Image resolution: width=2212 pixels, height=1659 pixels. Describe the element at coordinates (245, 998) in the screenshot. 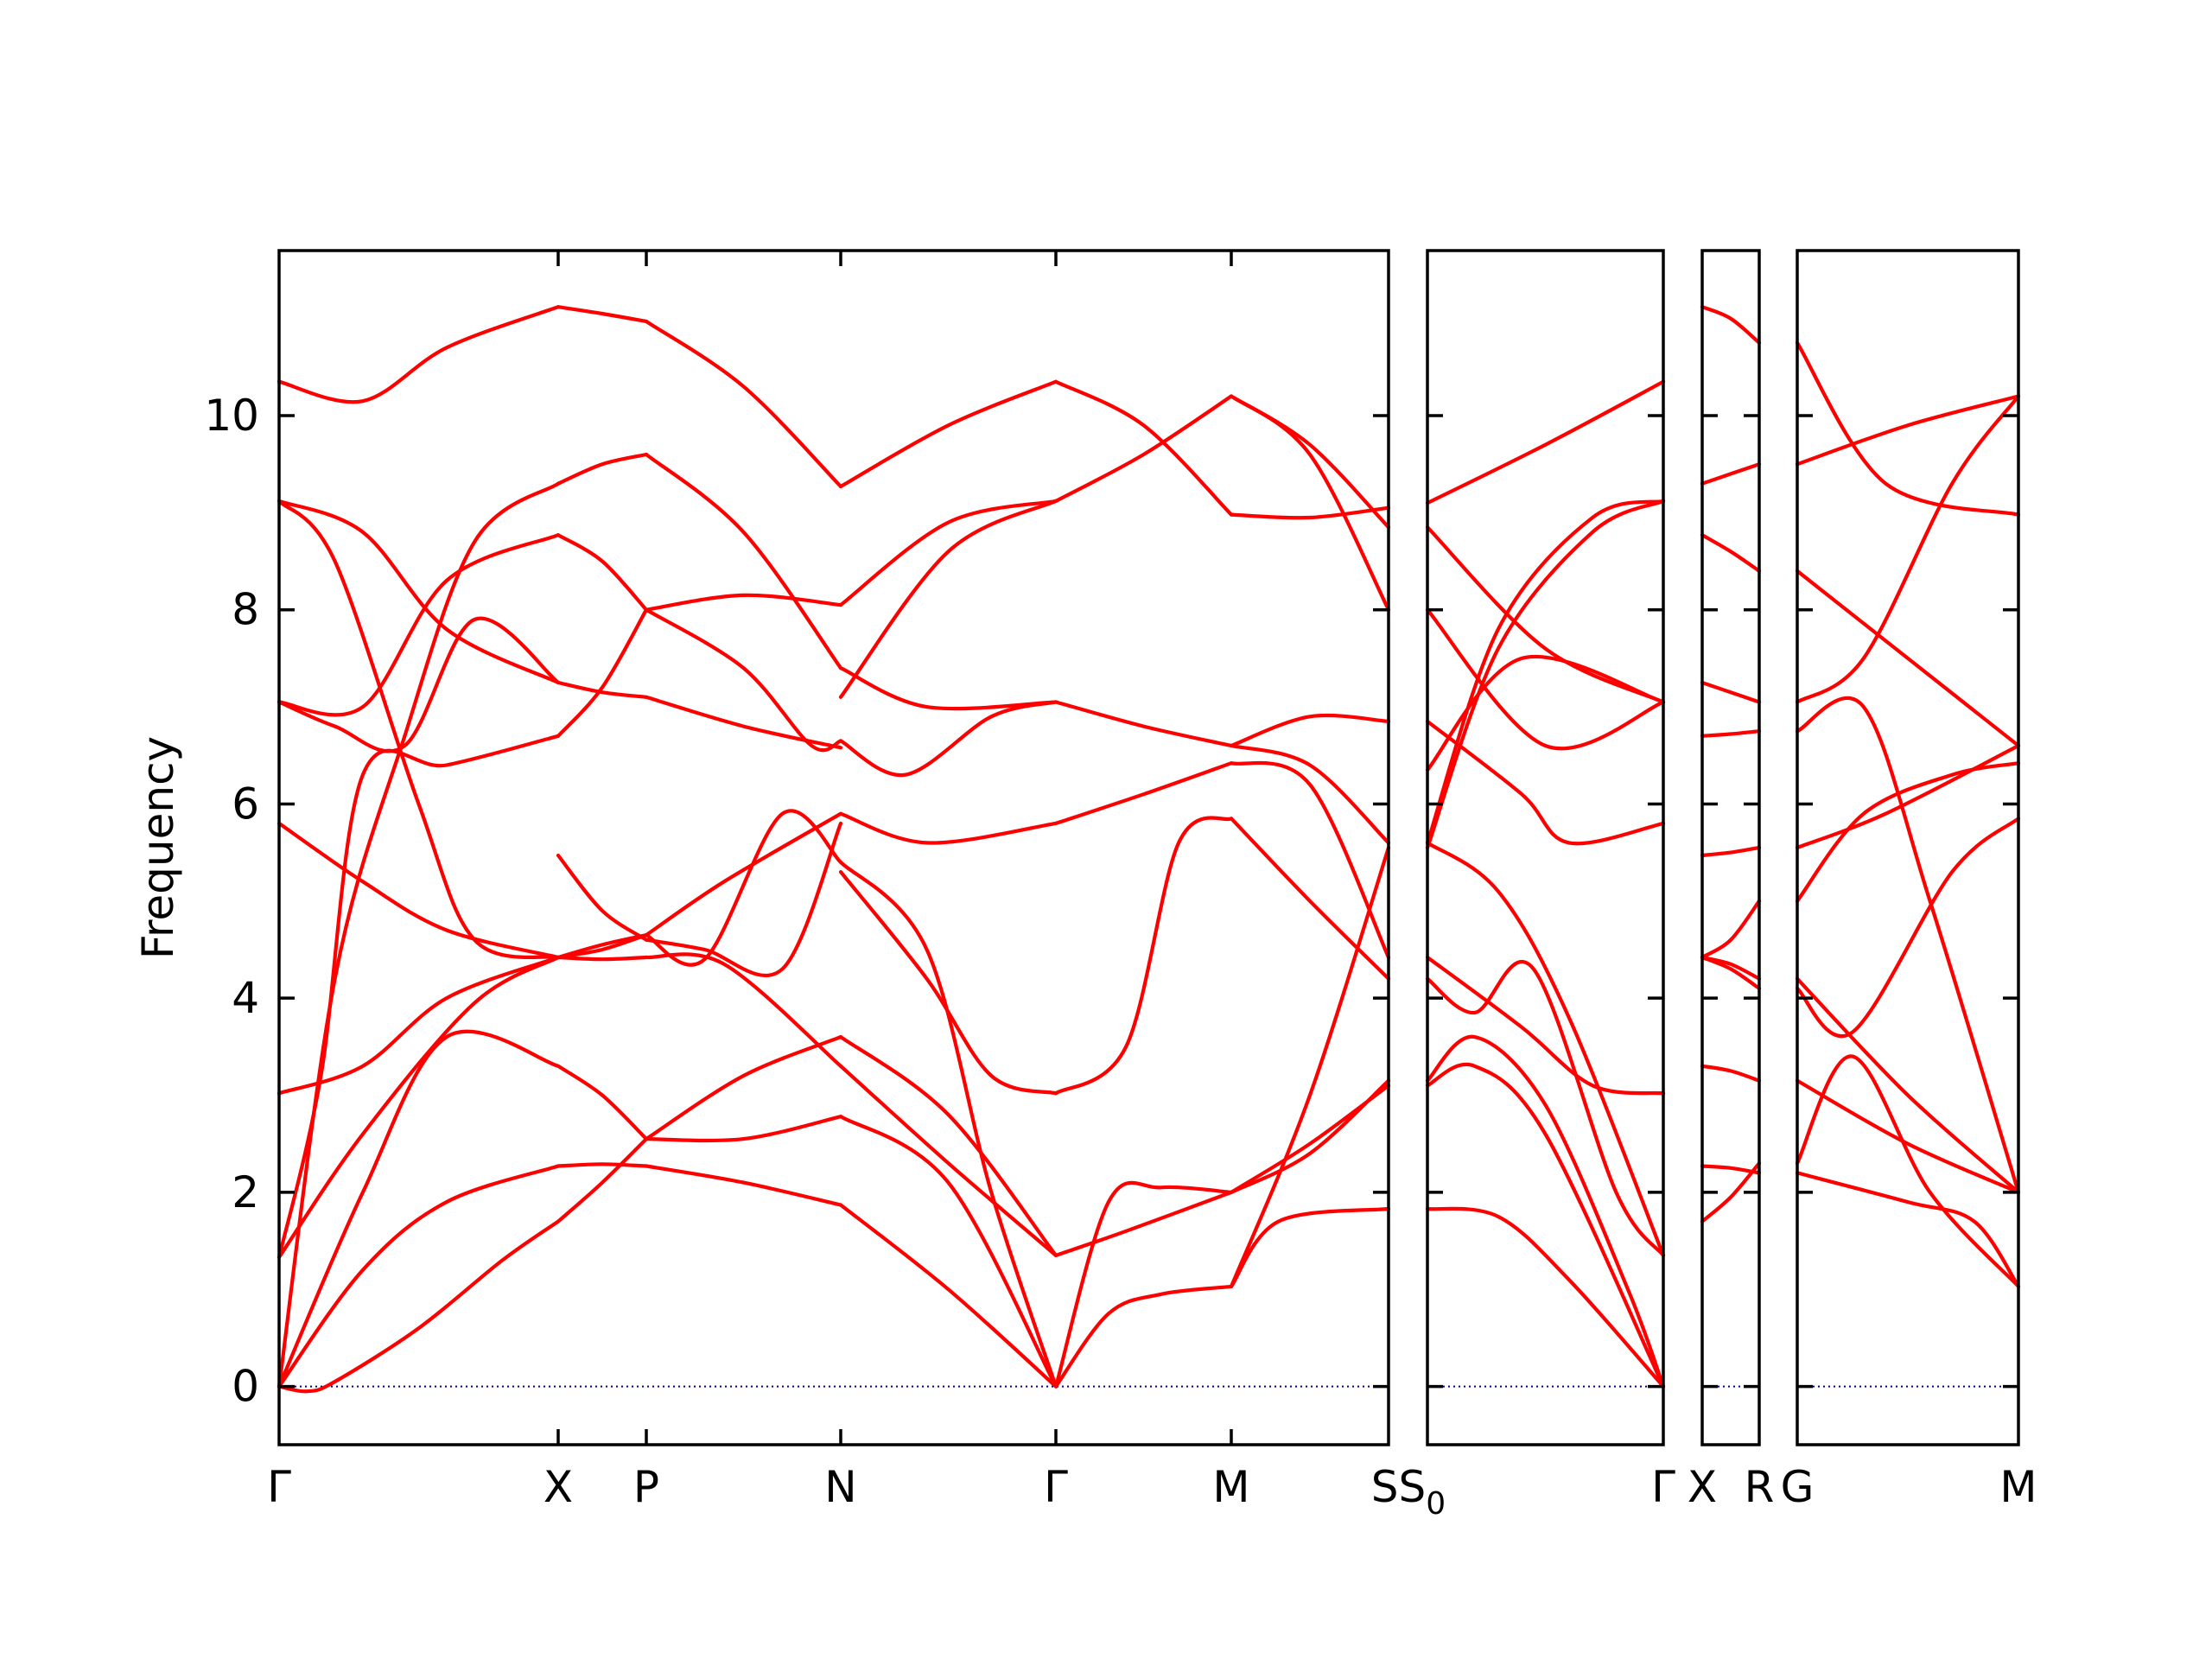

I see `y-tick-label: 4` at that location.